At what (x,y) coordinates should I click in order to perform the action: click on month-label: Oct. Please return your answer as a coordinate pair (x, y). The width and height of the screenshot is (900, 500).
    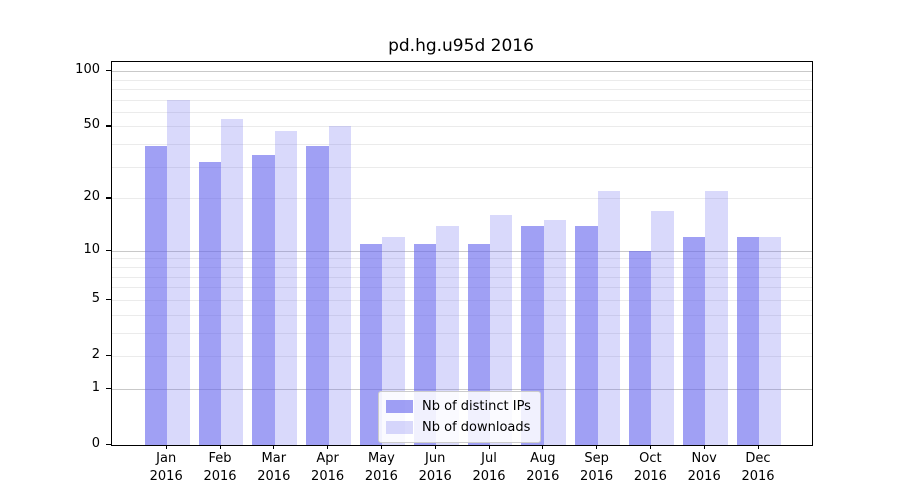
    Looking at the image, I should click on (650, 458).